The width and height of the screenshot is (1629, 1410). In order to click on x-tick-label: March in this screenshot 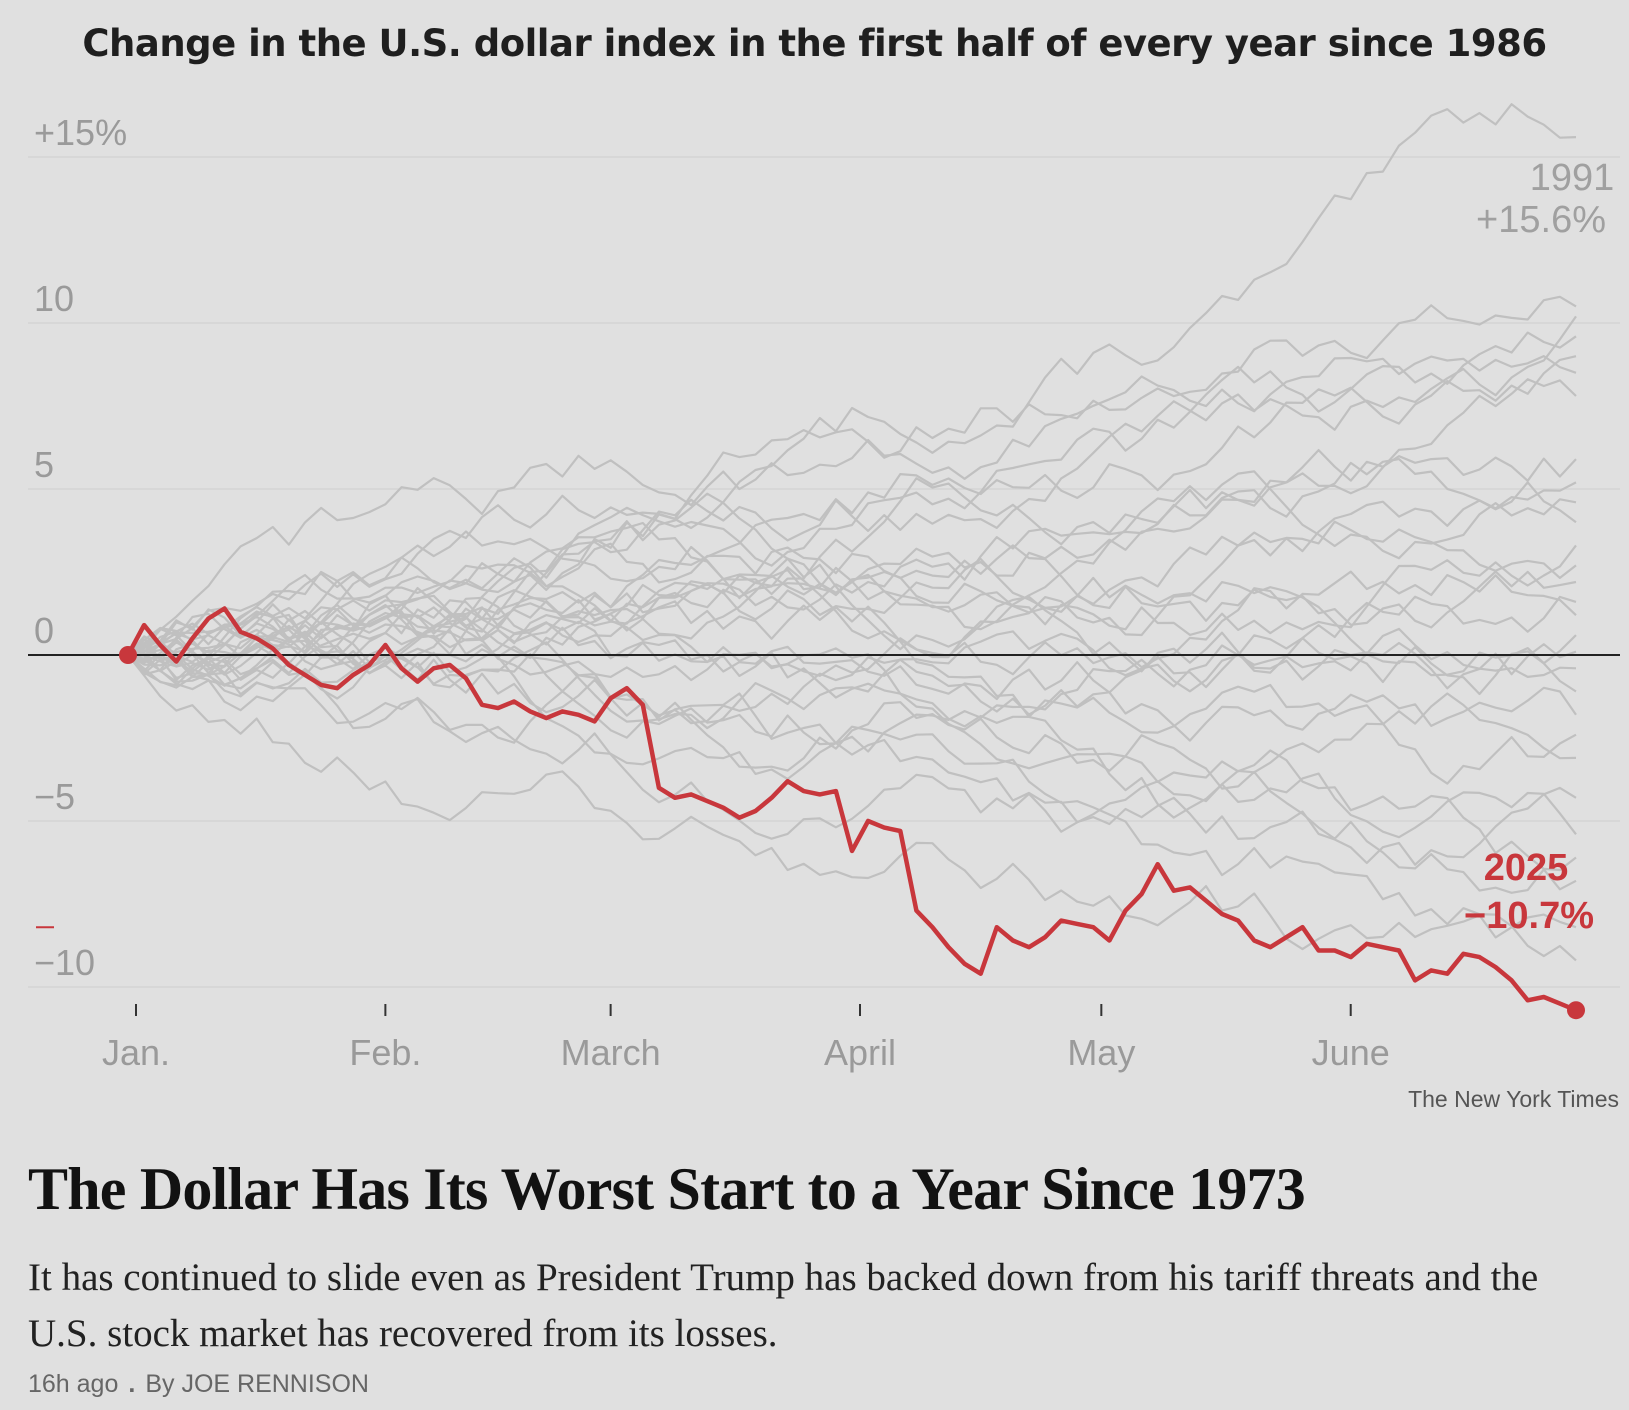, I will do `click(611, 1052)`.